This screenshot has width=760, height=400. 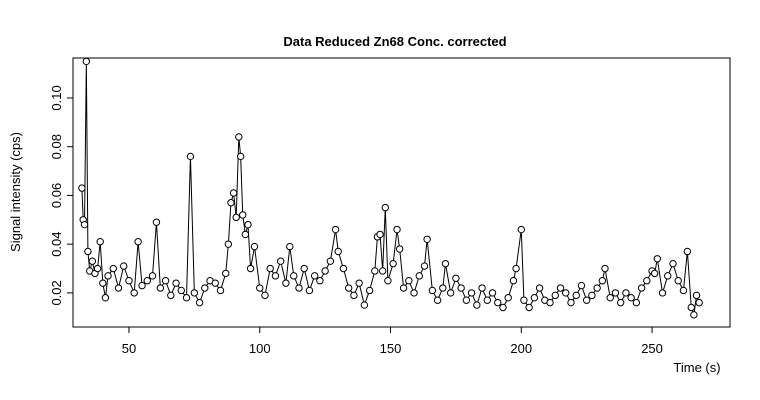 What do you see at coordinates (56, 146) in the screenshot?
I see `y-tick-label: 0.08` at bounding box center [56, 146].